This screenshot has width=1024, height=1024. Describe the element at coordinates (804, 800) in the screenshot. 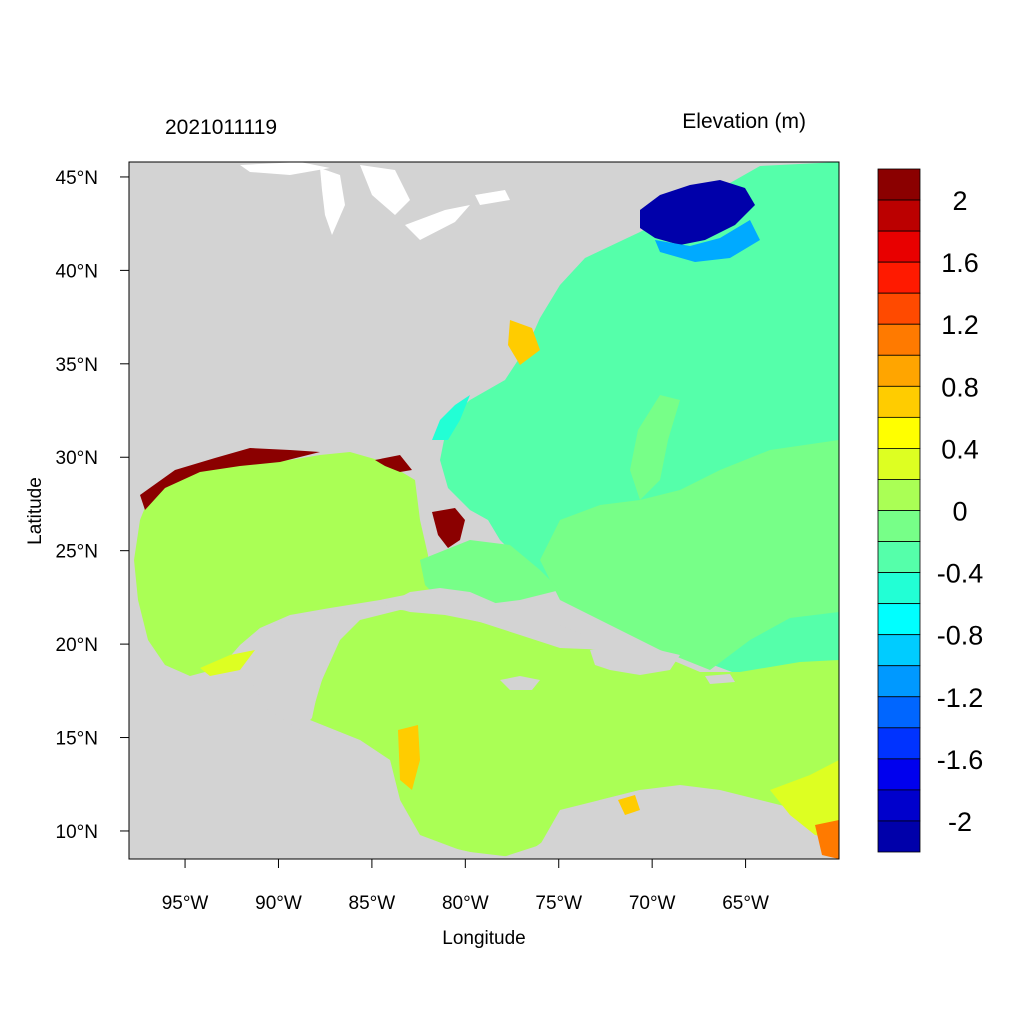

I see `venezuela-coast-high` at that location.